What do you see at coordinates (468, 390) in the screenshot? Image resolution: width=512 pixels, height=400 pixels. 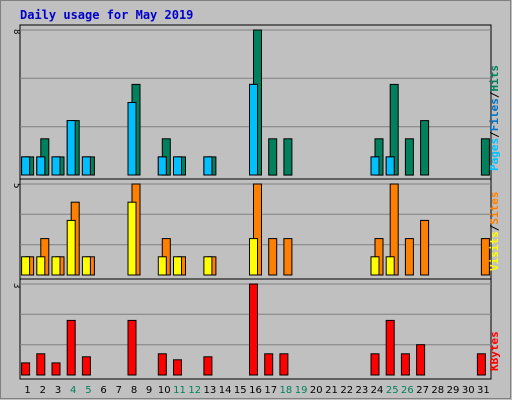 I see `day-label-30: 30` at bounding box center [468, 390].